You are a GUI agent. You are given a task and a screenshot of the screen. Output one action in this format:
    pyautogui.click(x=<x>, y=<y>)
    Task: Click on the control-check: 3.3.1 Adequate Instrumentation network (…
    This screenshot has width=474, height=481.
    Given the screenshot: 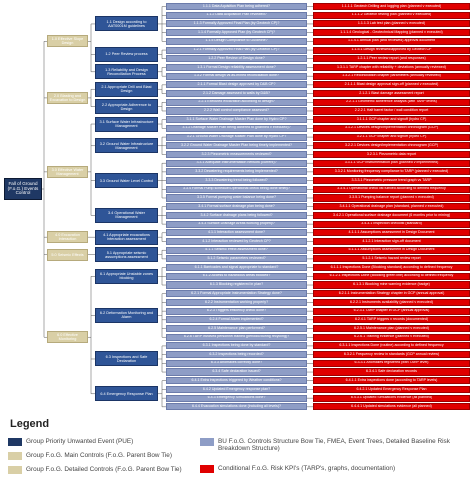 What is the action you would take?
    pyautogui.click(x=236, y=163)
    